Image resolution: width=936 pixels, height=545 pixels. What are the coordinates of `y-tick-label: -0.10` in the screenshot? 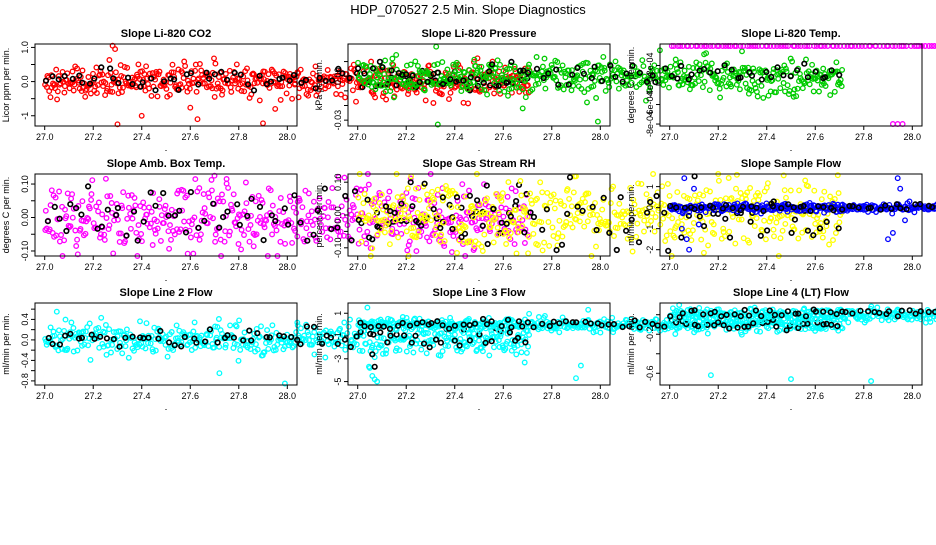 It's located at (25, 251).